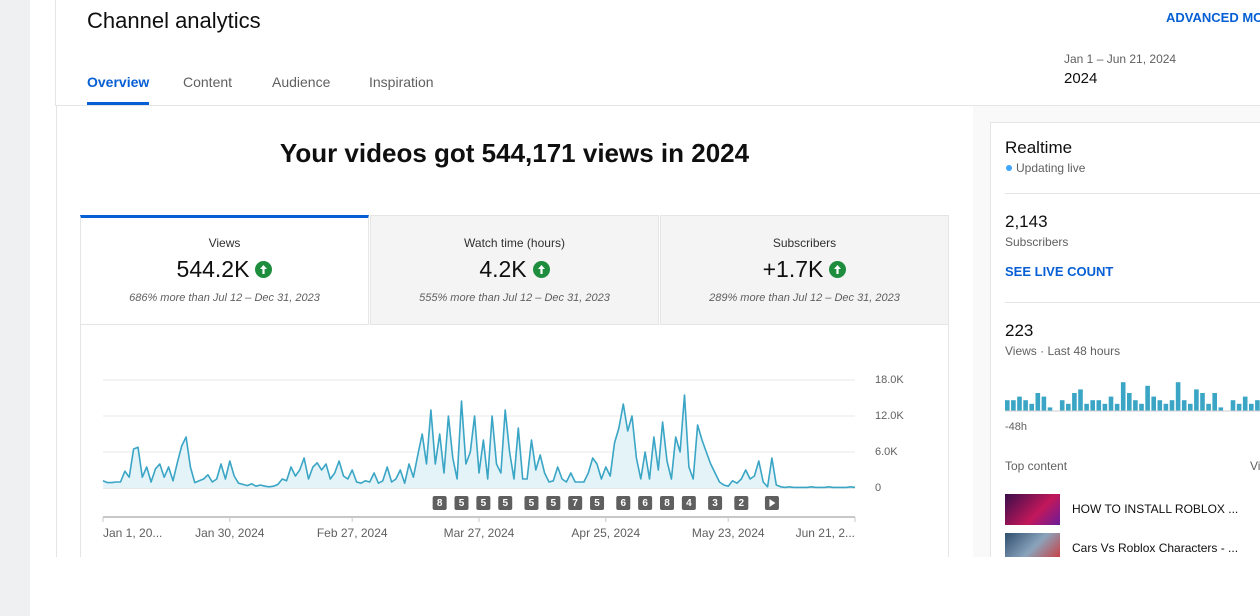 This screenshot has height=616, width=1260. What do you see at coordinates (889, 380) in the screenshot?
I see `y-tick-label: 18.0K` at bounding box center [889, 380].